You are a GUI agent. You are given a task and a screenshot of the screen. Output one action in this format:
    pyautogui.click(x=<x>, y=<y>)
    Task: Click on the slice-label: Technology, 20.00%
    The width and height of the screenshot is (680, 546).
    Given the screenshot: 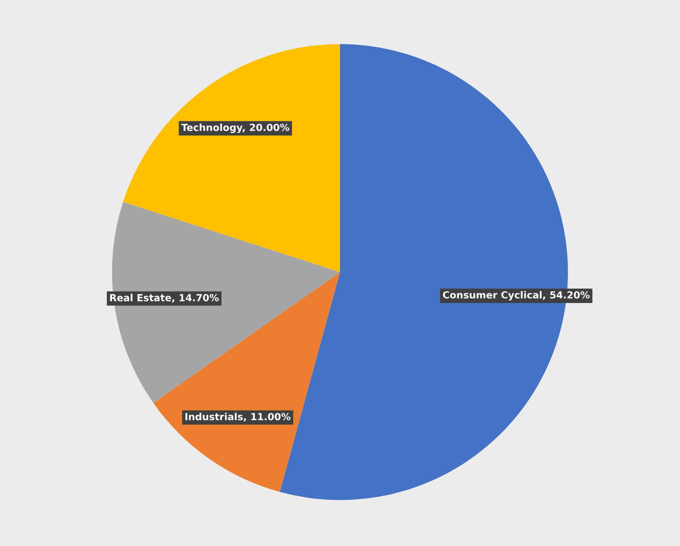 What is the action you would take?
    pyautogui.click(x=235, y=129)
    